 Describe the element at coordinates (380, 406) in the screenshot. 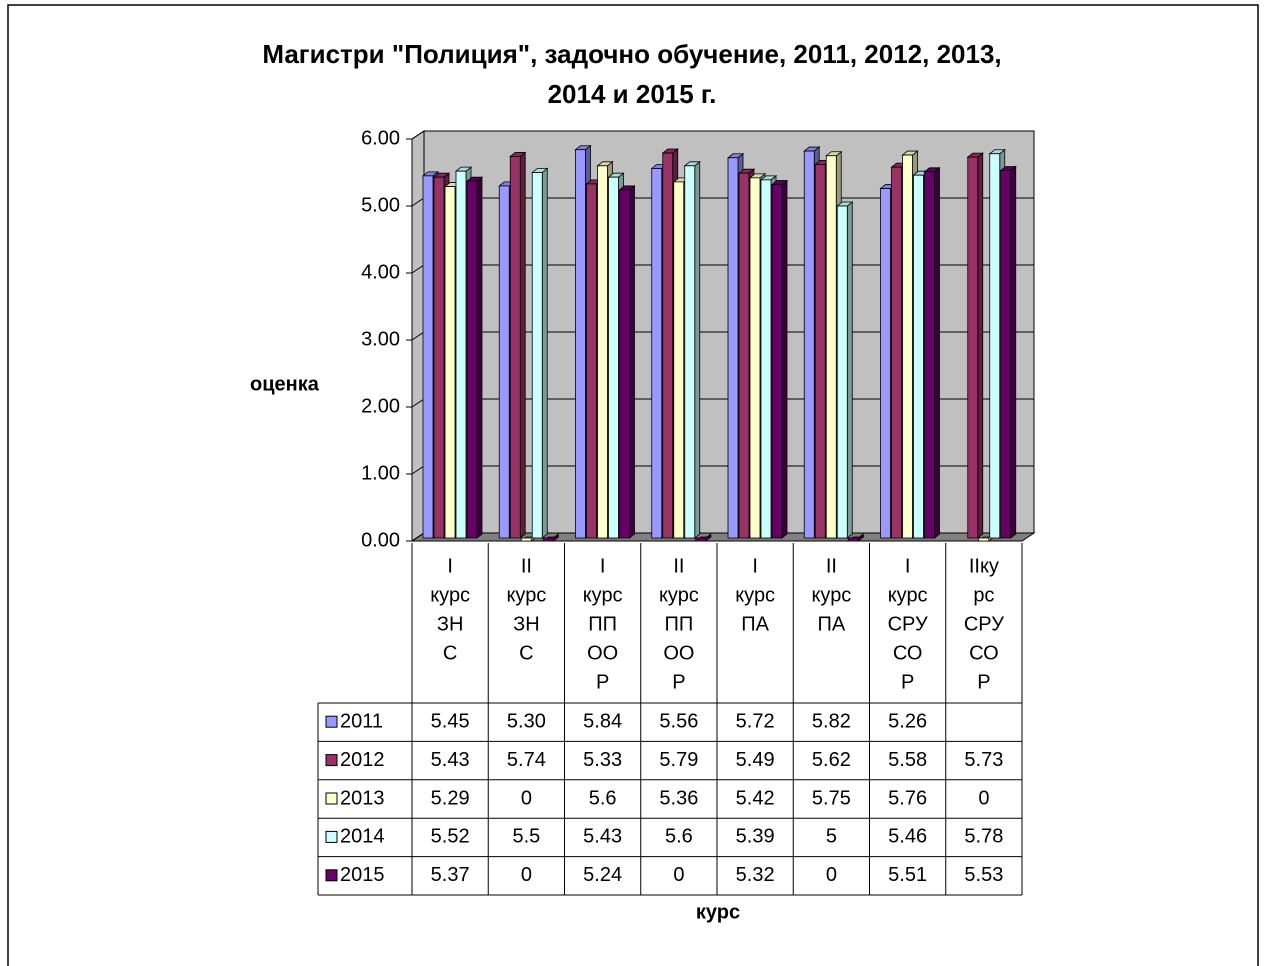

I see `y-tick-label: 2.00` at that location.